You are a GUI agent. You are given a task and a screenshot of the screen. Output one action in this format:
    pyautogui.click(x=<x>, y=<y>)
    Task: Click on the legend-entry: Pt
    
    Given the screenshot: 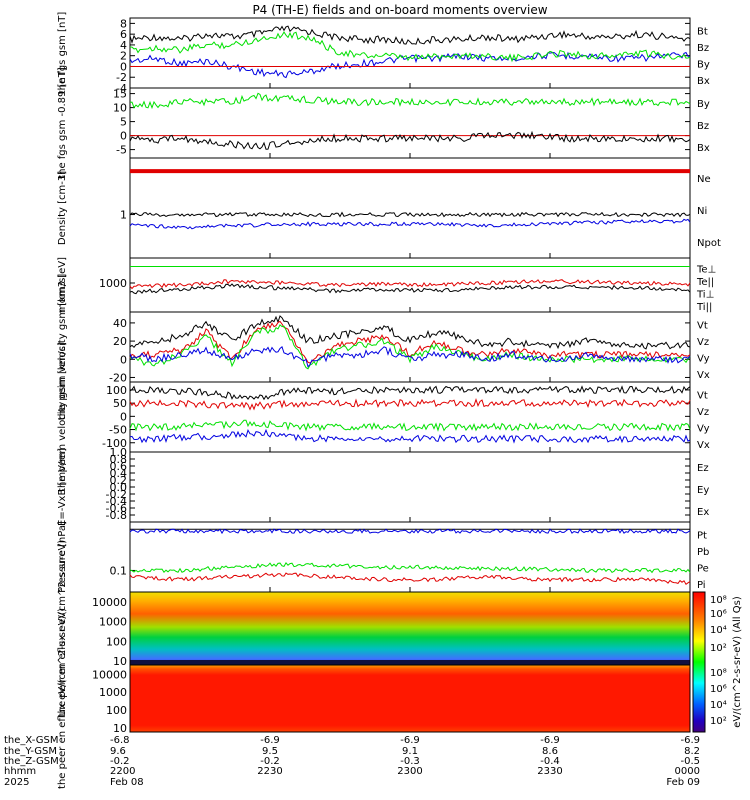 What is the action you would take?
    pyautogui.click(x=702, y=535)
    